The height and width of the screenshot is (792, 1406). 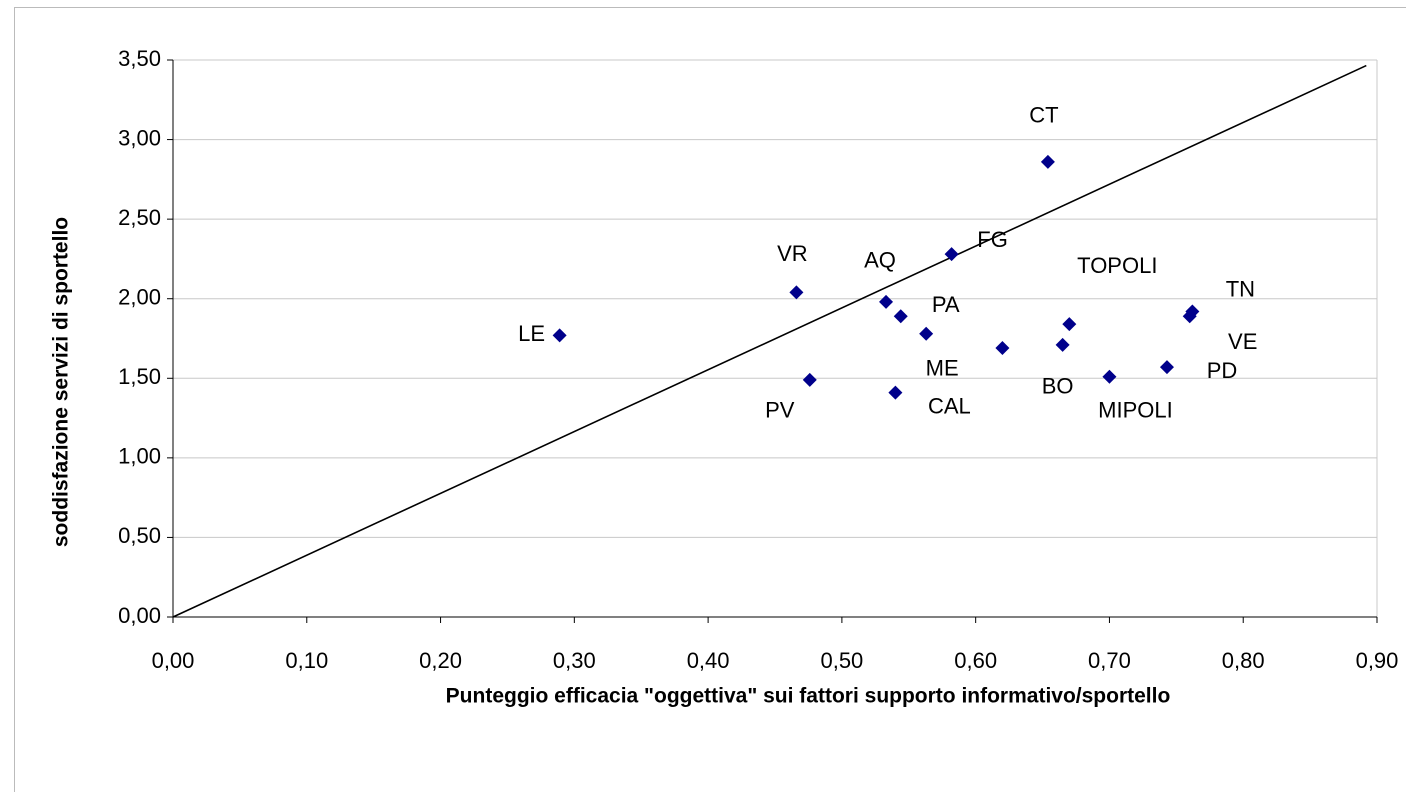 What do you see at coordinates (139, 456) in the screenshot?
I see `y-tick-label: 1,00` at bounding box center [139, 456].